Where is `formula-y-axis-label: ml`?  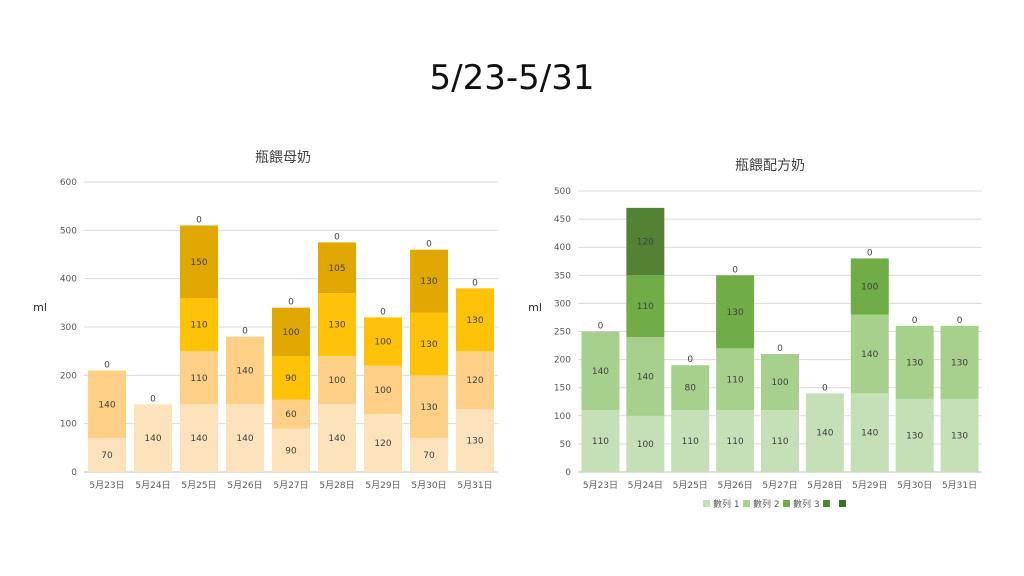 formula-y-axis-label: ml is located at coordinates (535, 307).